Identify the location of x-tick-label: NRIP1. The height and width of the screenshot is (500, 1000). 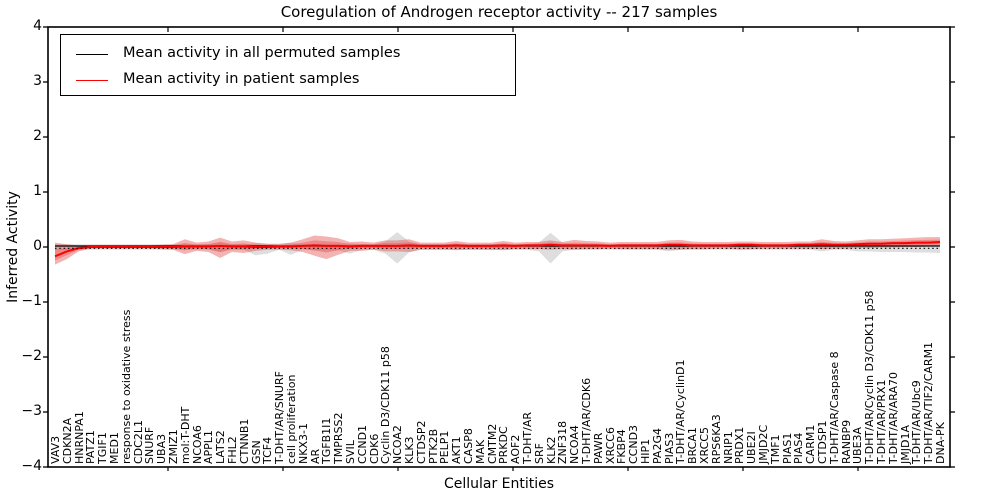
(728, 447).